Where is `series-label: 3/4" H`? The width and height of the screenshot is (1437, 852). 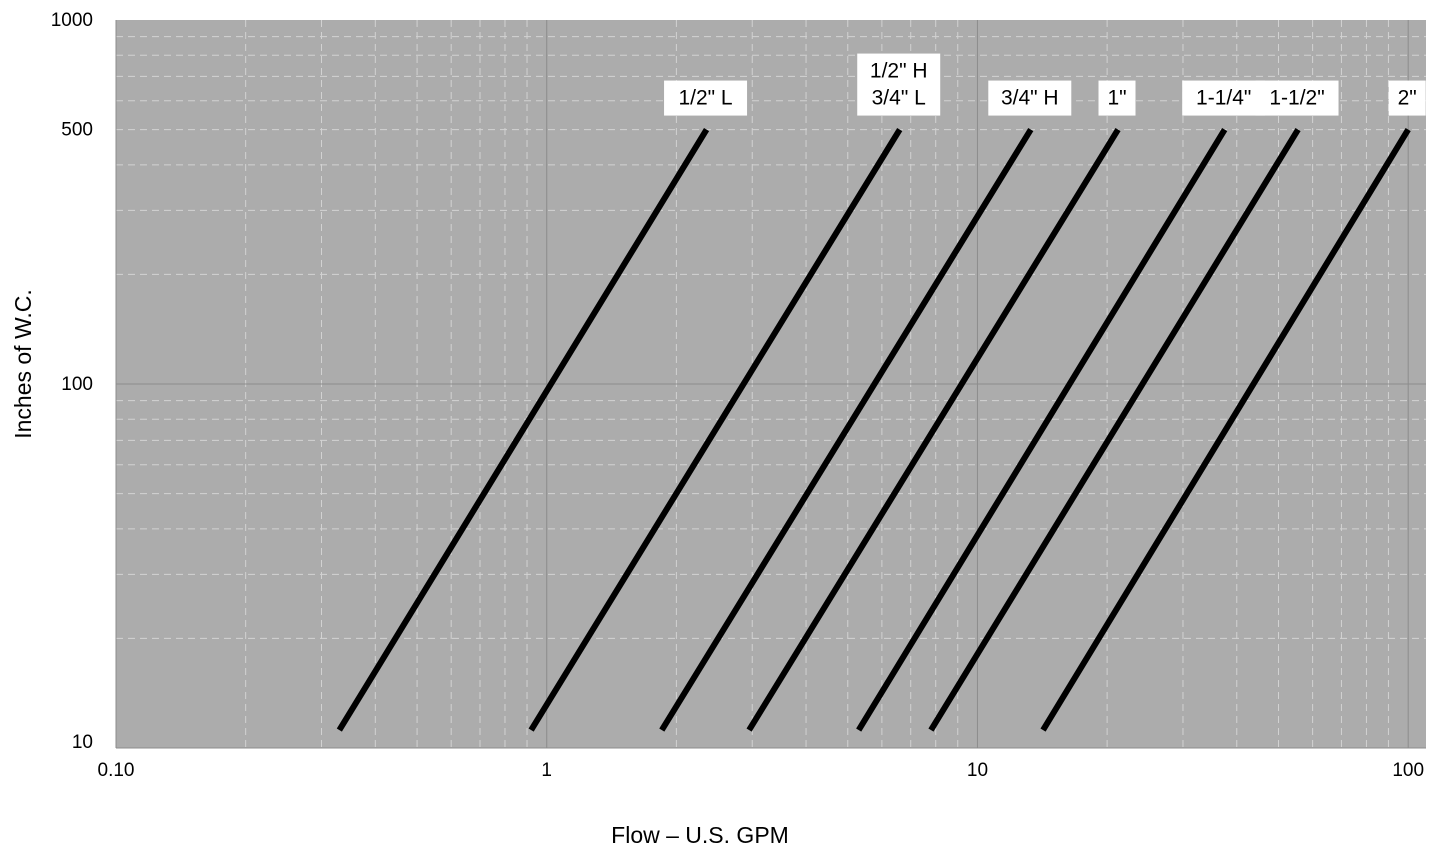 series-label: 3/4" H is located at coordinates (1030, 98).